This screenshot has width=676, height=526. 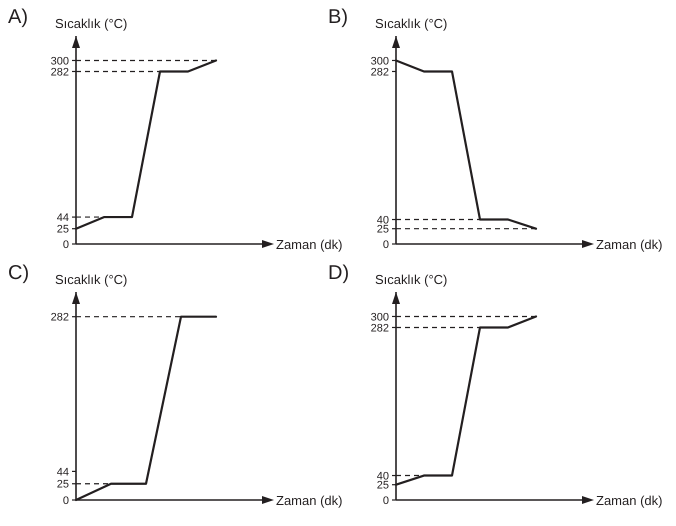 I want to click on chart-title: B), so click(x=338, y=17).